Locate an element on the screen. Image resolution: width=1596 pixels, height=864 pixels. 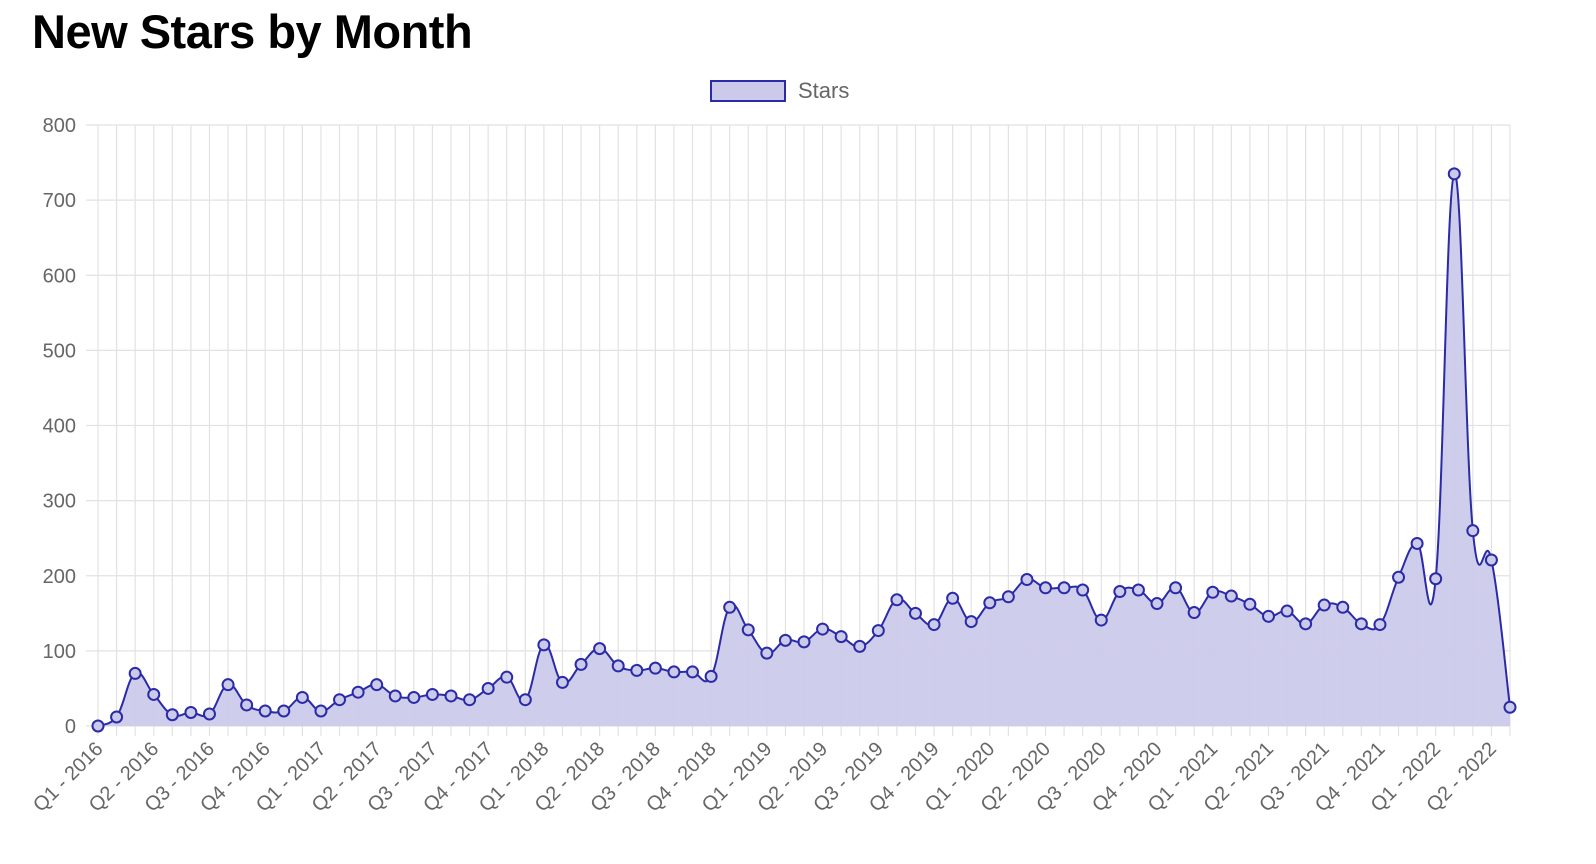
page-title: New Stars by Month is located at coordinates (252, 31).